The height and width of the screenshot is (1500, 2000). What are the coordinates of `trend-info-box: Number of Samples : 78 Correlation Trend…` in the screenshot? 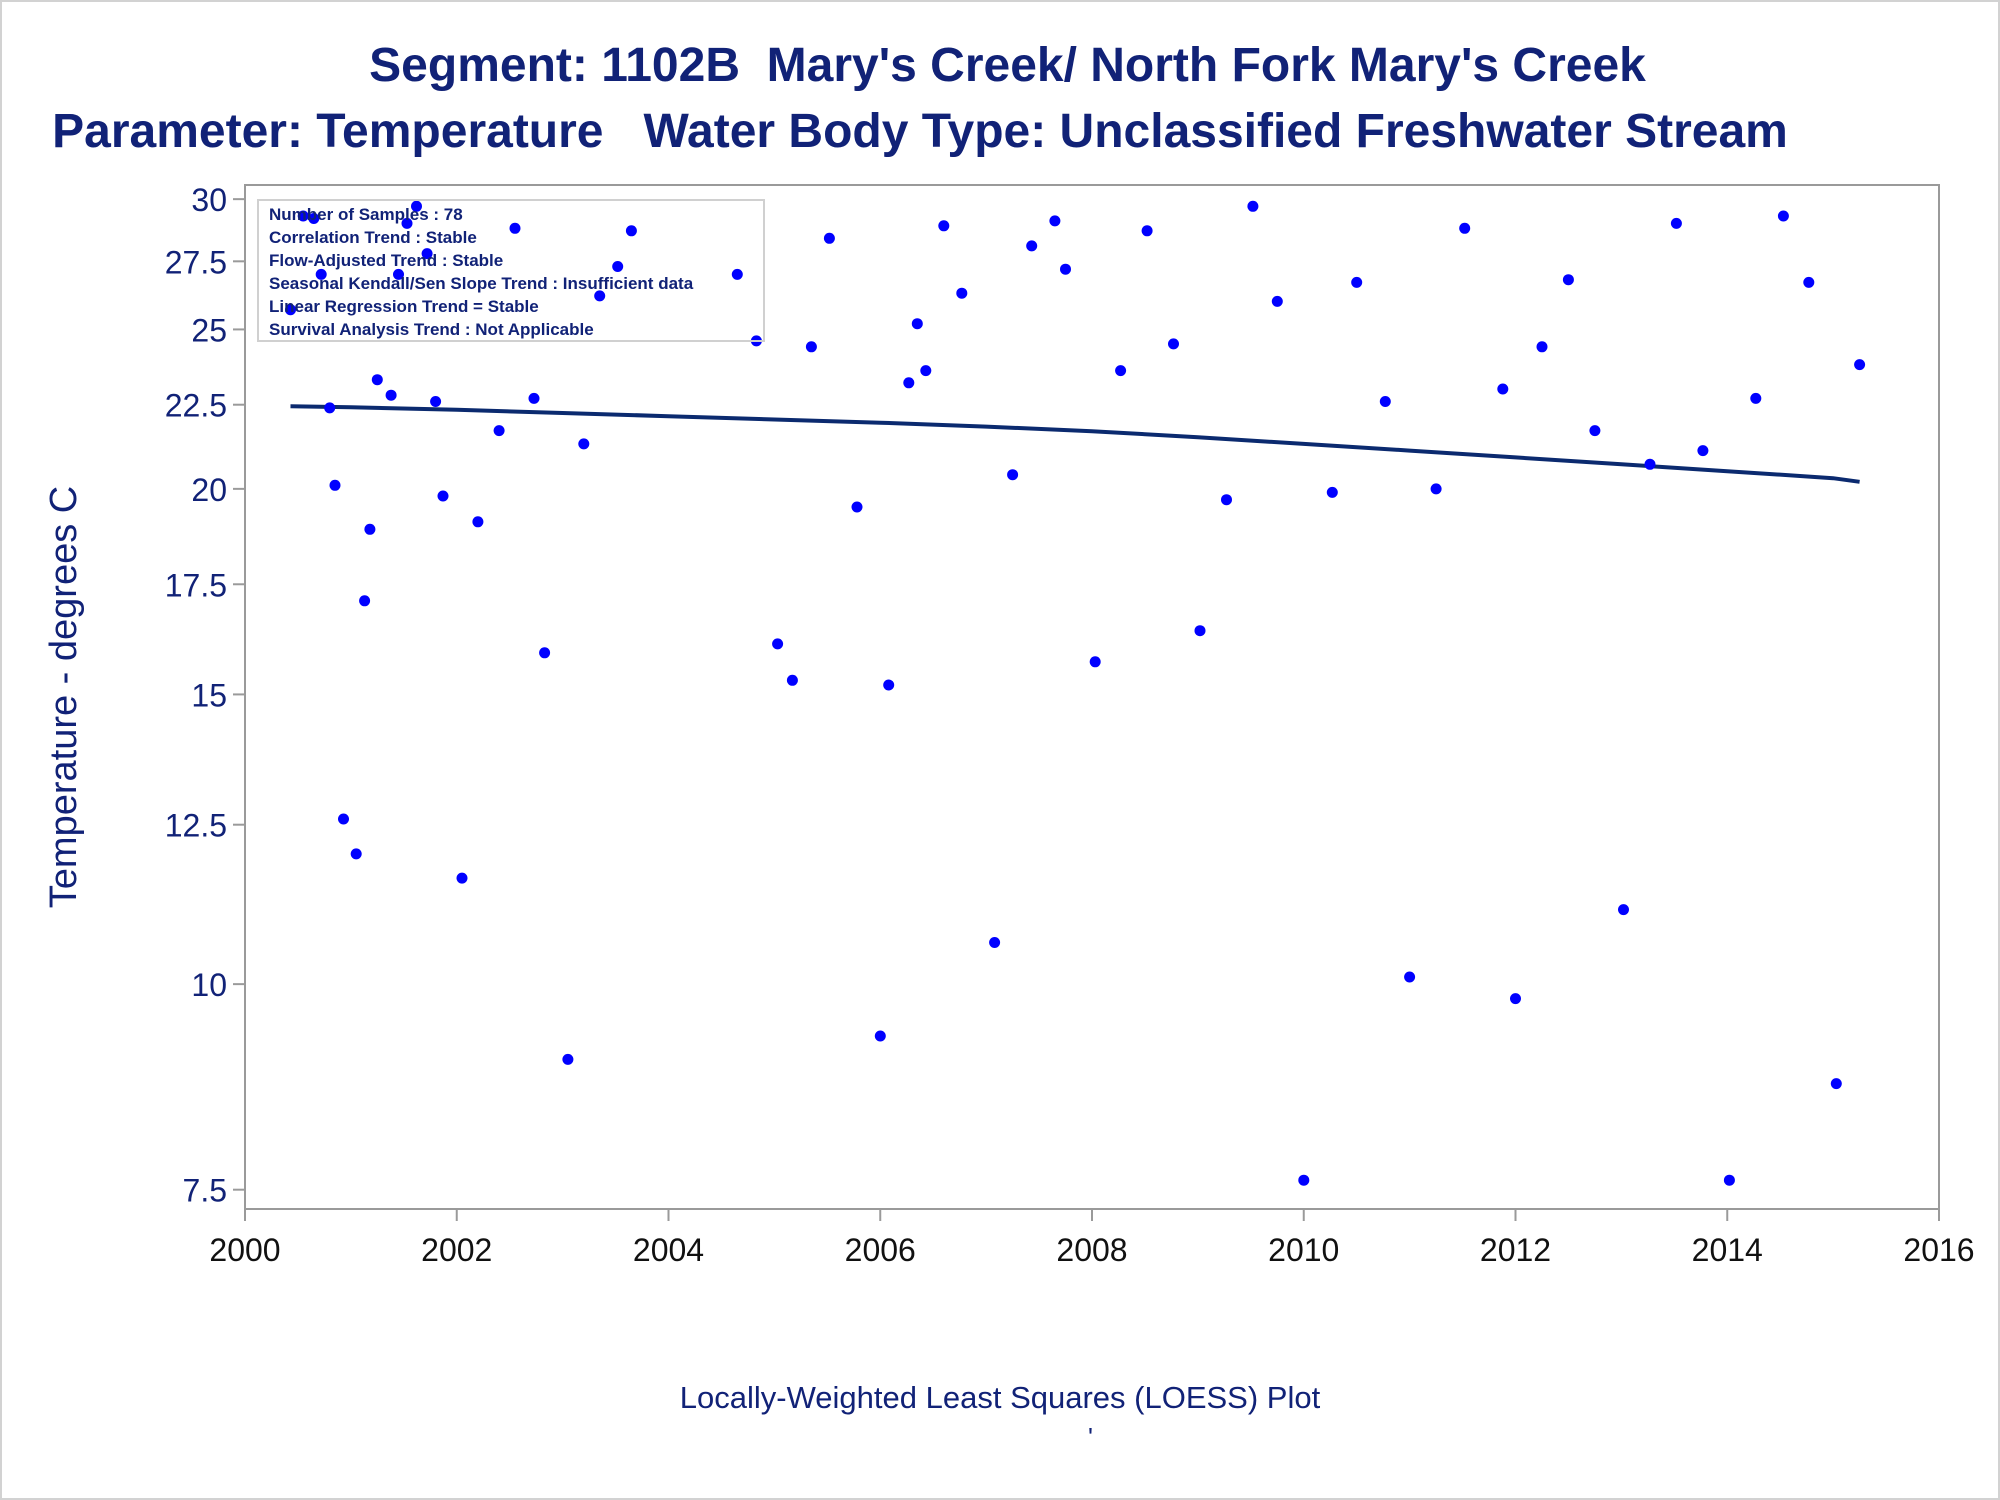 It's located at (511, 270).